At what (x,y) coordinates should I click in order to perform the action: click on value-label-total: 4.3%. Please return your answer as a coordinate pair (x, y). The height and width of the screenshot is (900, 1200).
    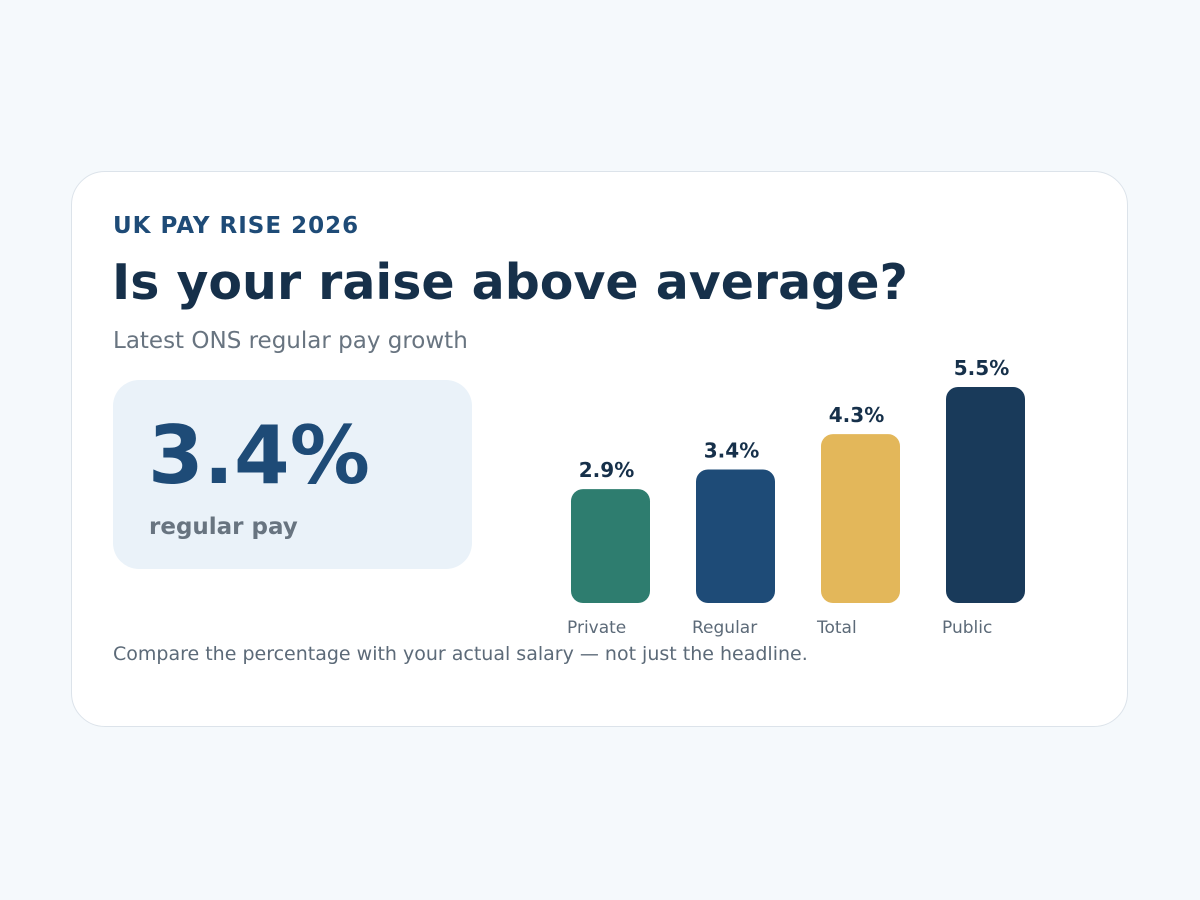
    Looking at the image, I should click on (856, 415).